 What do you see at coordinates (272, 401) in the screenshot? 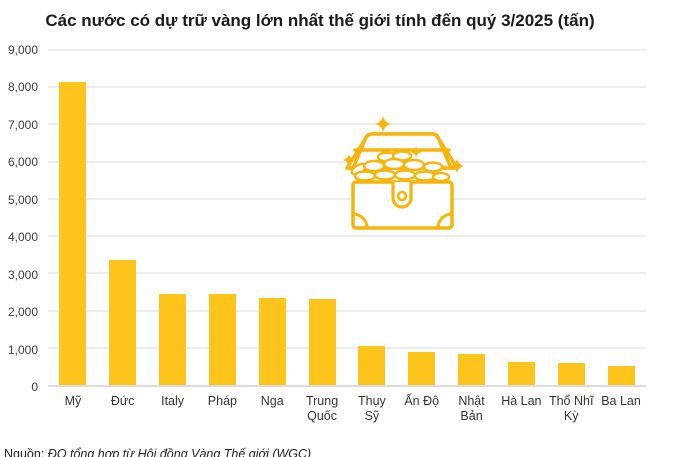
I see `x-axis-label: Nga` at bounding box center [272, 401].